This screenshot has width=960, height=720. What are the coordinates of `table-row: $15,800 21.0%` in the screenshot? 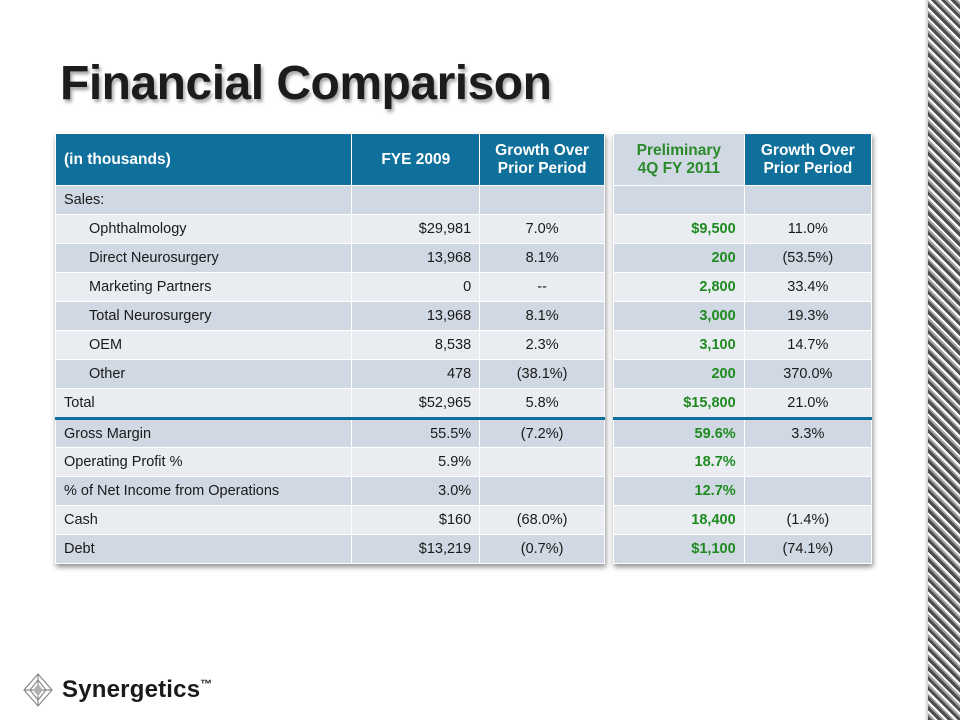 It's located at (743, 404).